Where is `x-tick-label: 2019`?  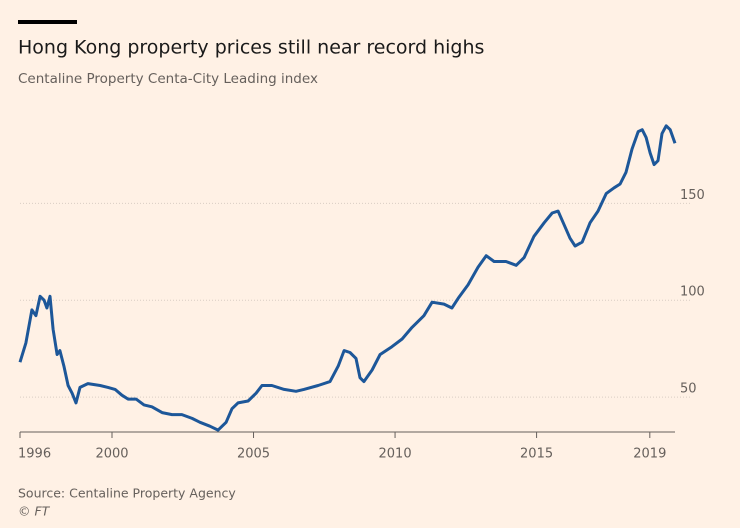 x-tick-label: 2019 is located at coordinates (649, 454).